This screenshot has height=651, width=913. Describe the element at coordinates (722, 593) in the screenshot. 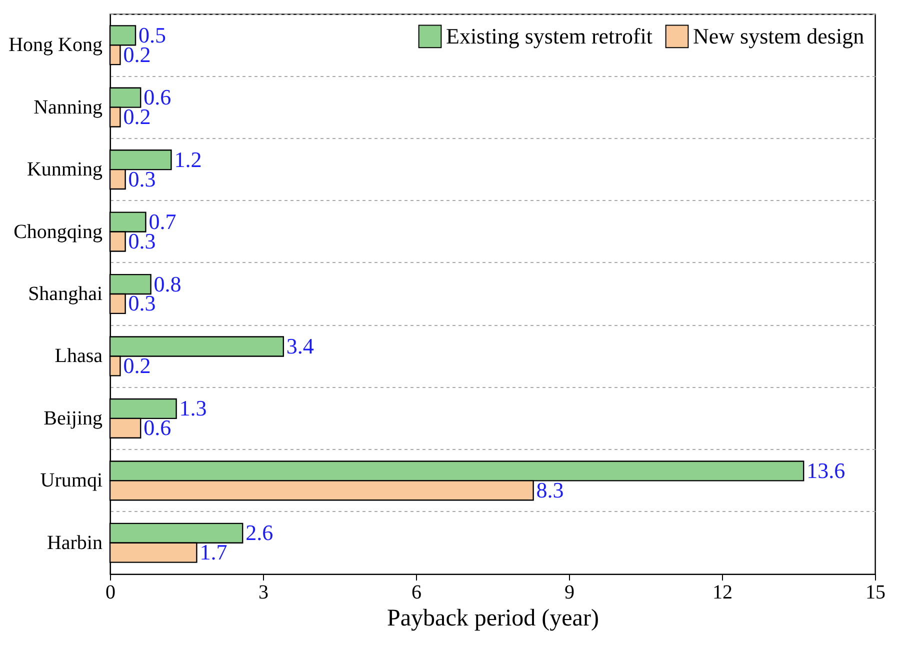

I see `x-tick-label: 12` at that location.